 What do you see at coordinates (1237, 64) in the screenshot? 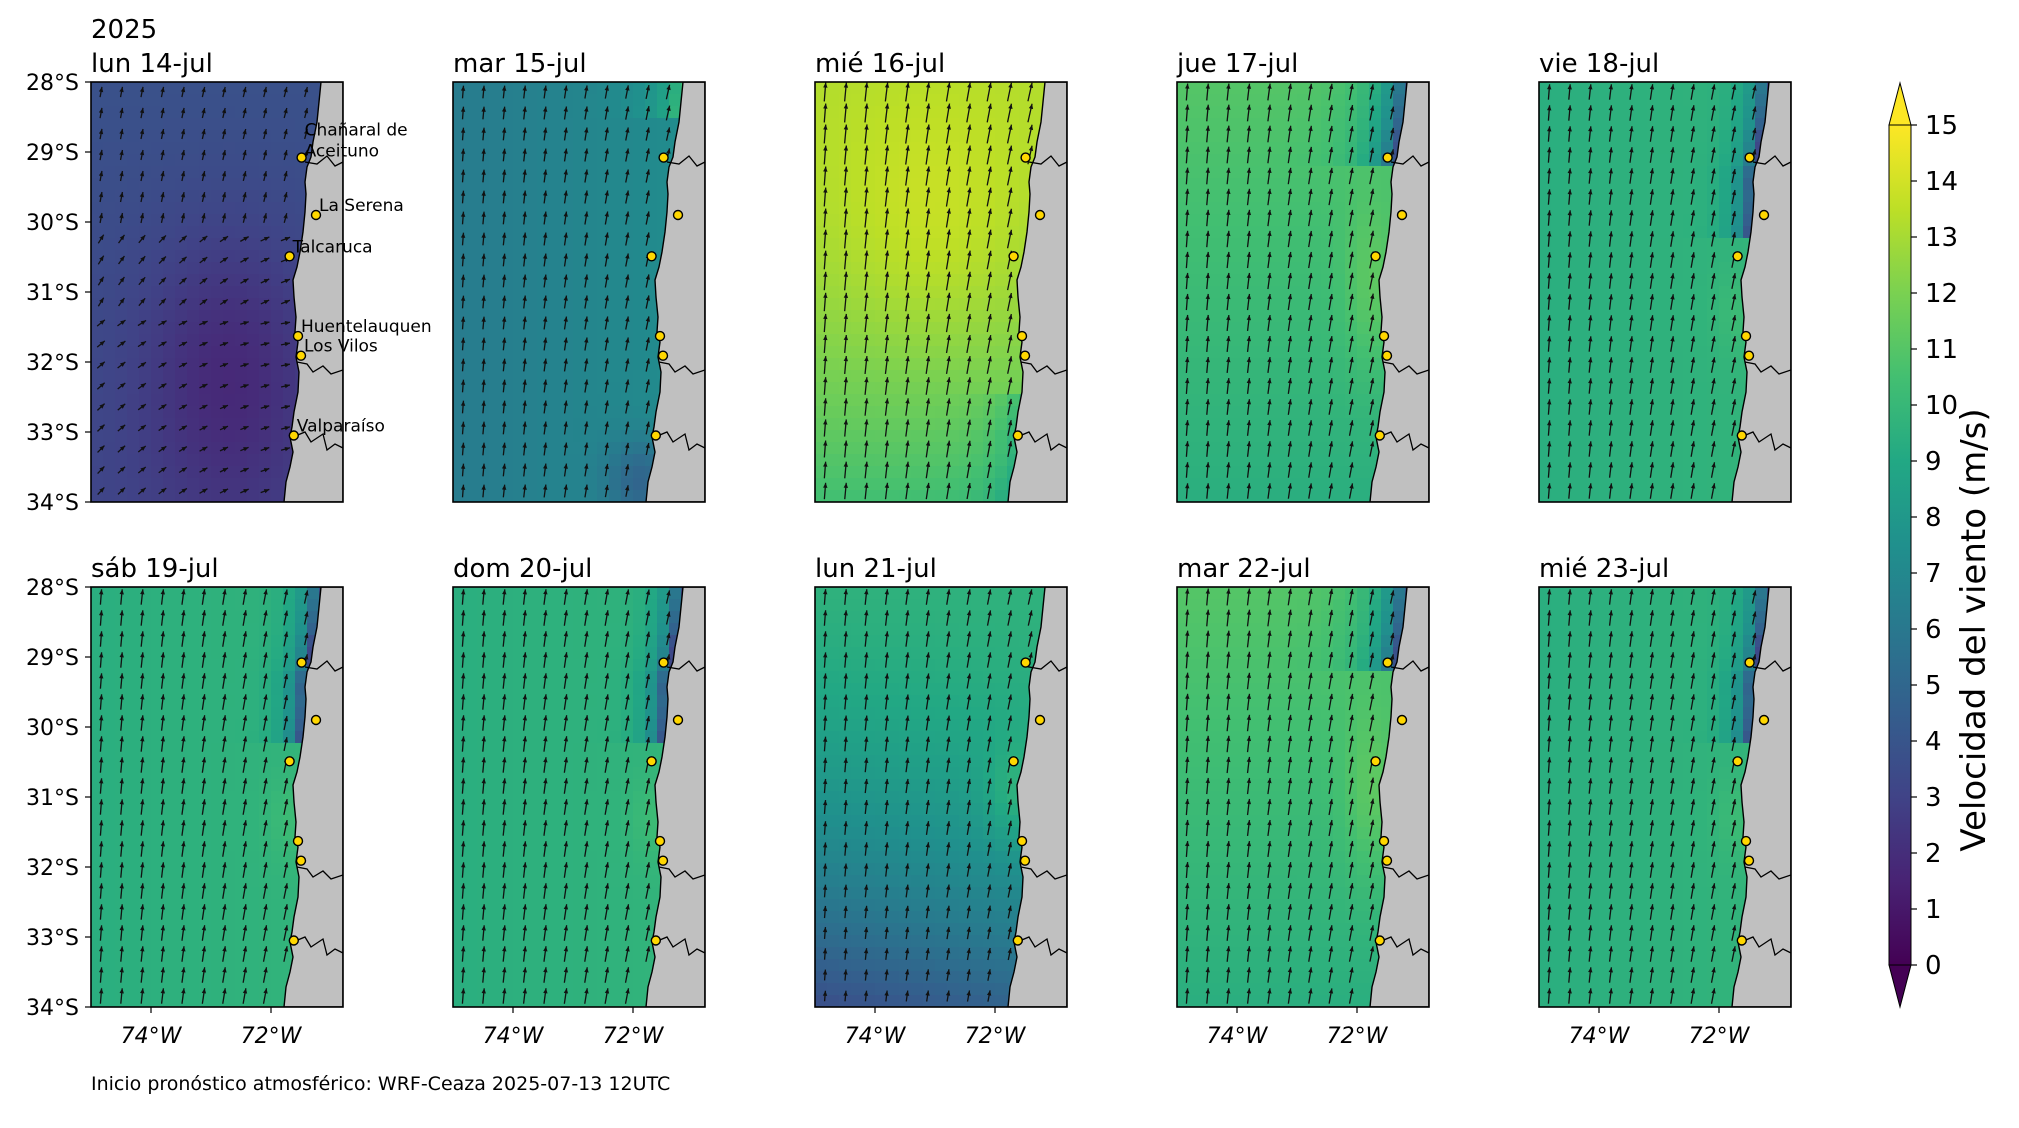
I see `panel-title: jue 17-jul` at bounding box center [1237, 64].